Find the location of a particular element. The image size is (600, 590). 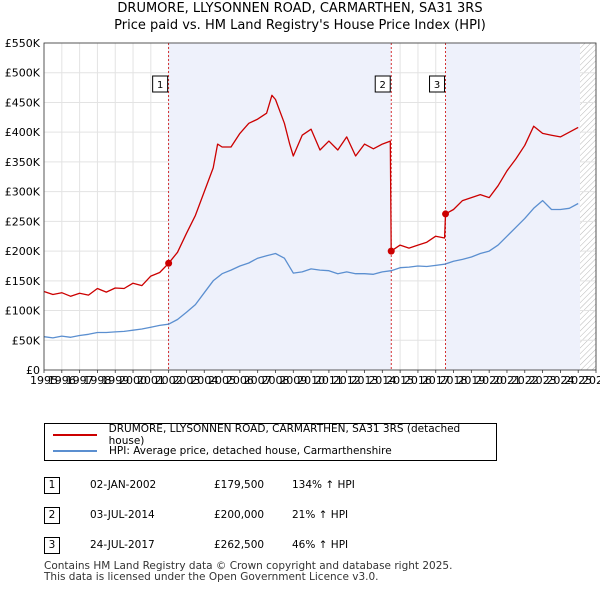

x-tick-label: 2021 is located at coordinates (507, 380).